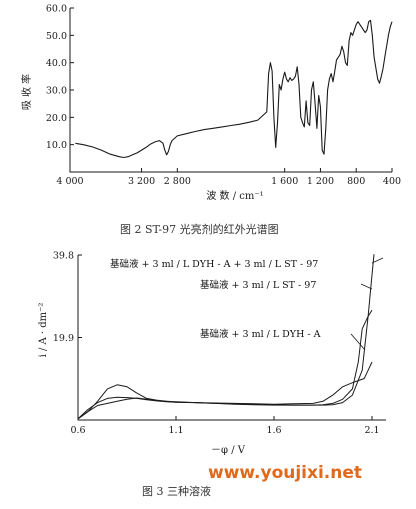  What do you see at coordinates (228, 450) in the screenshot?
I see `pol-x-axis-label: －φ / V` at bounding box center [228, 450].